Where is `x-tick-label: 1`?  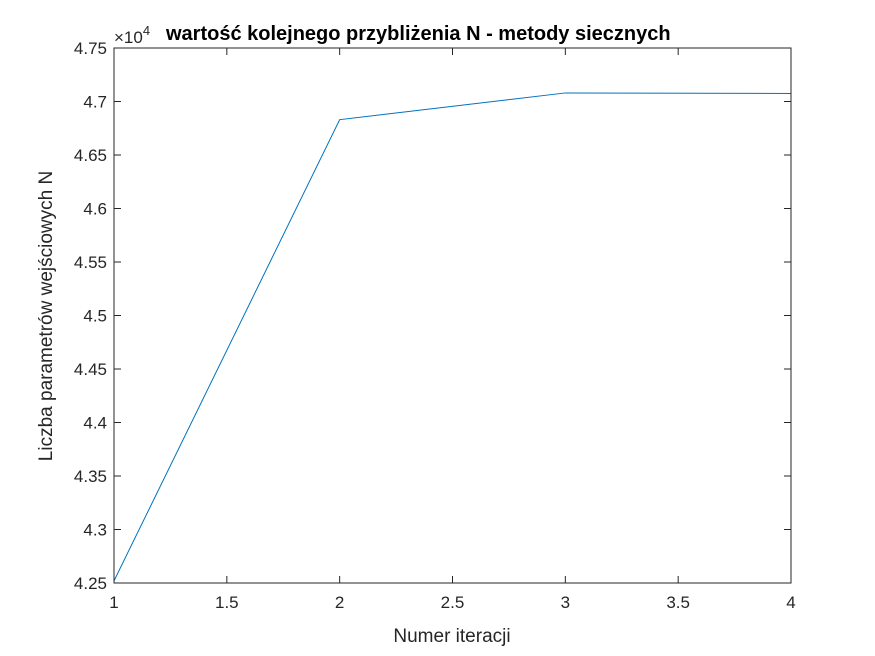
x-tick-label: 1 is located at coordinates (113, 602).